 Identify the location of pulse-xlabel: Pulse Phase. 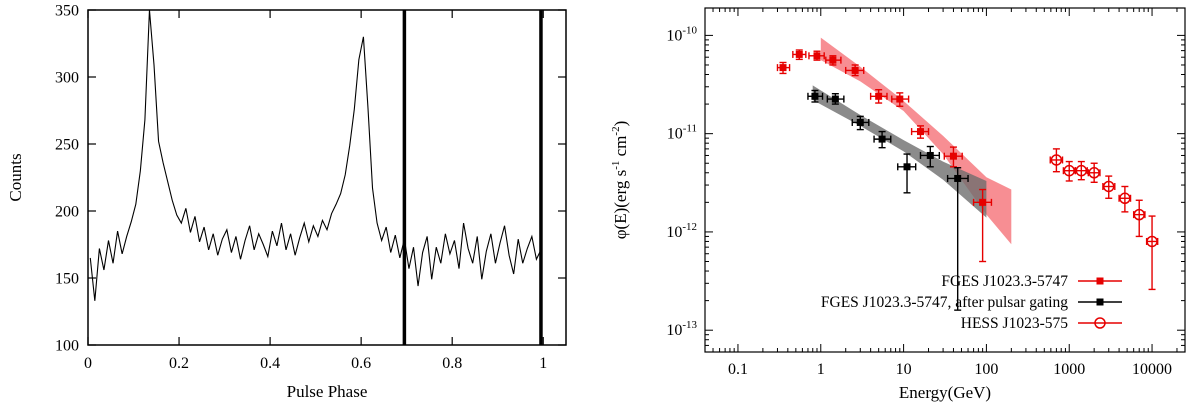
(327, 391).